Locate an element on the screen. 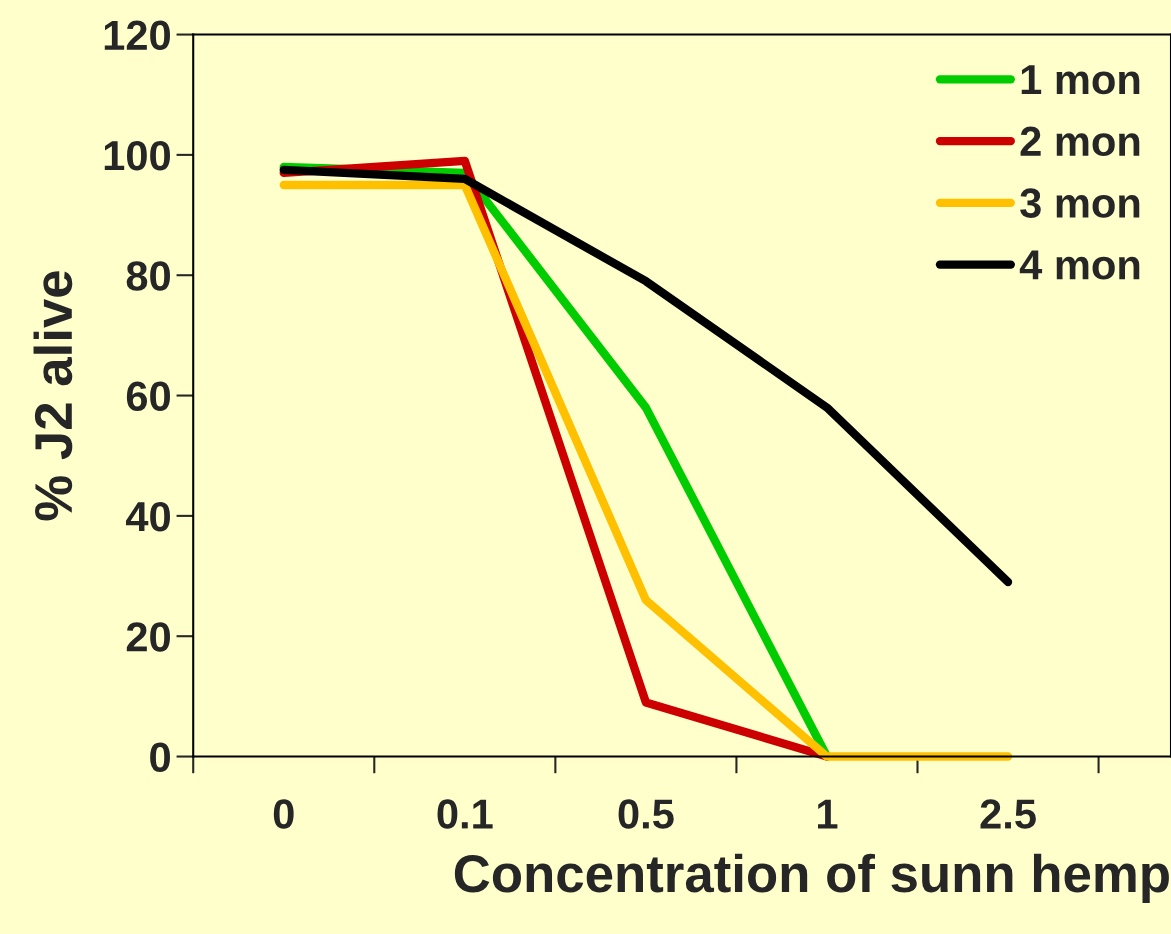  y-tick-label: 0 is located at coordinates (160, 757).